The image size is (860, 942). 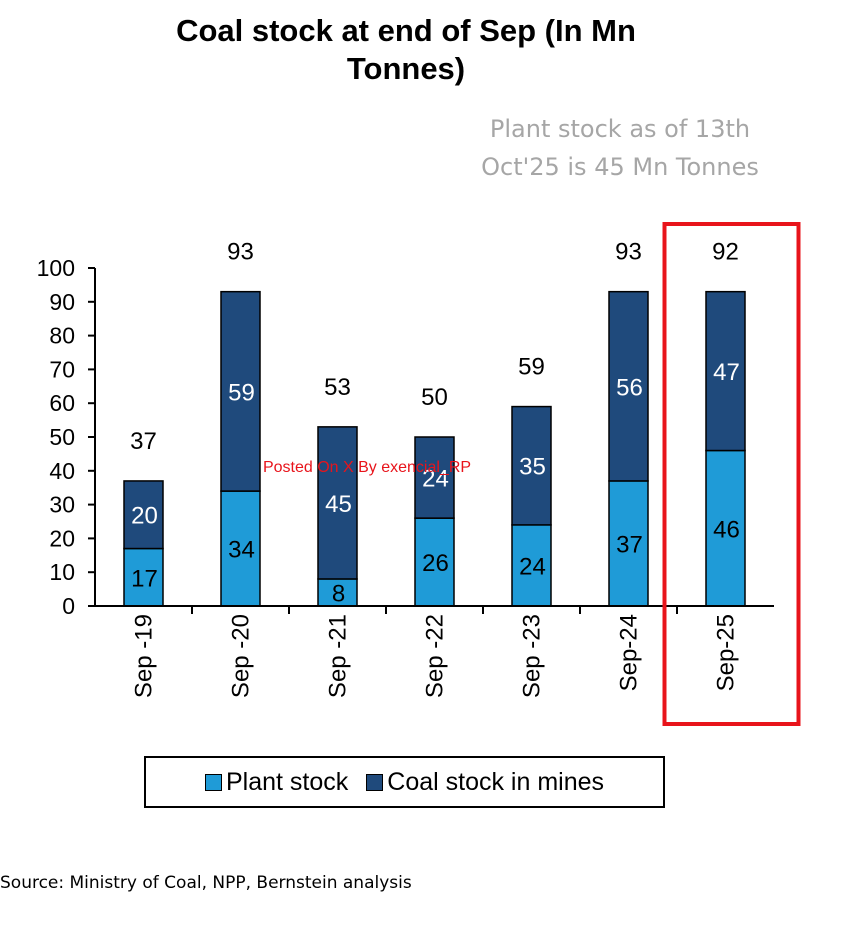 I want to click on watermark-text: Posted On X By exencial_RP, so click(x=367, y=467).